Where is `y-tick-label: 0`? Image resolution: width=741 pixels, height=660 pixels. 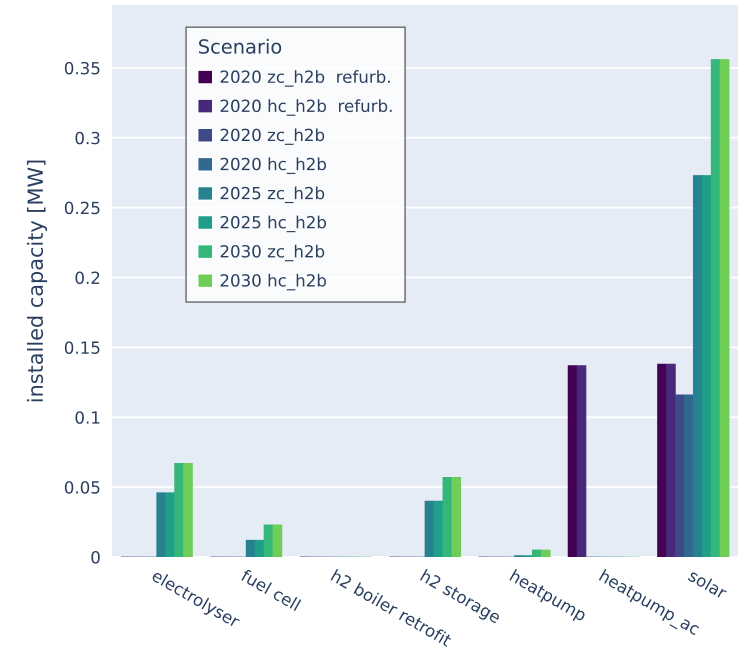
y-tick-label: 0 is located at coordinates (95, 557).